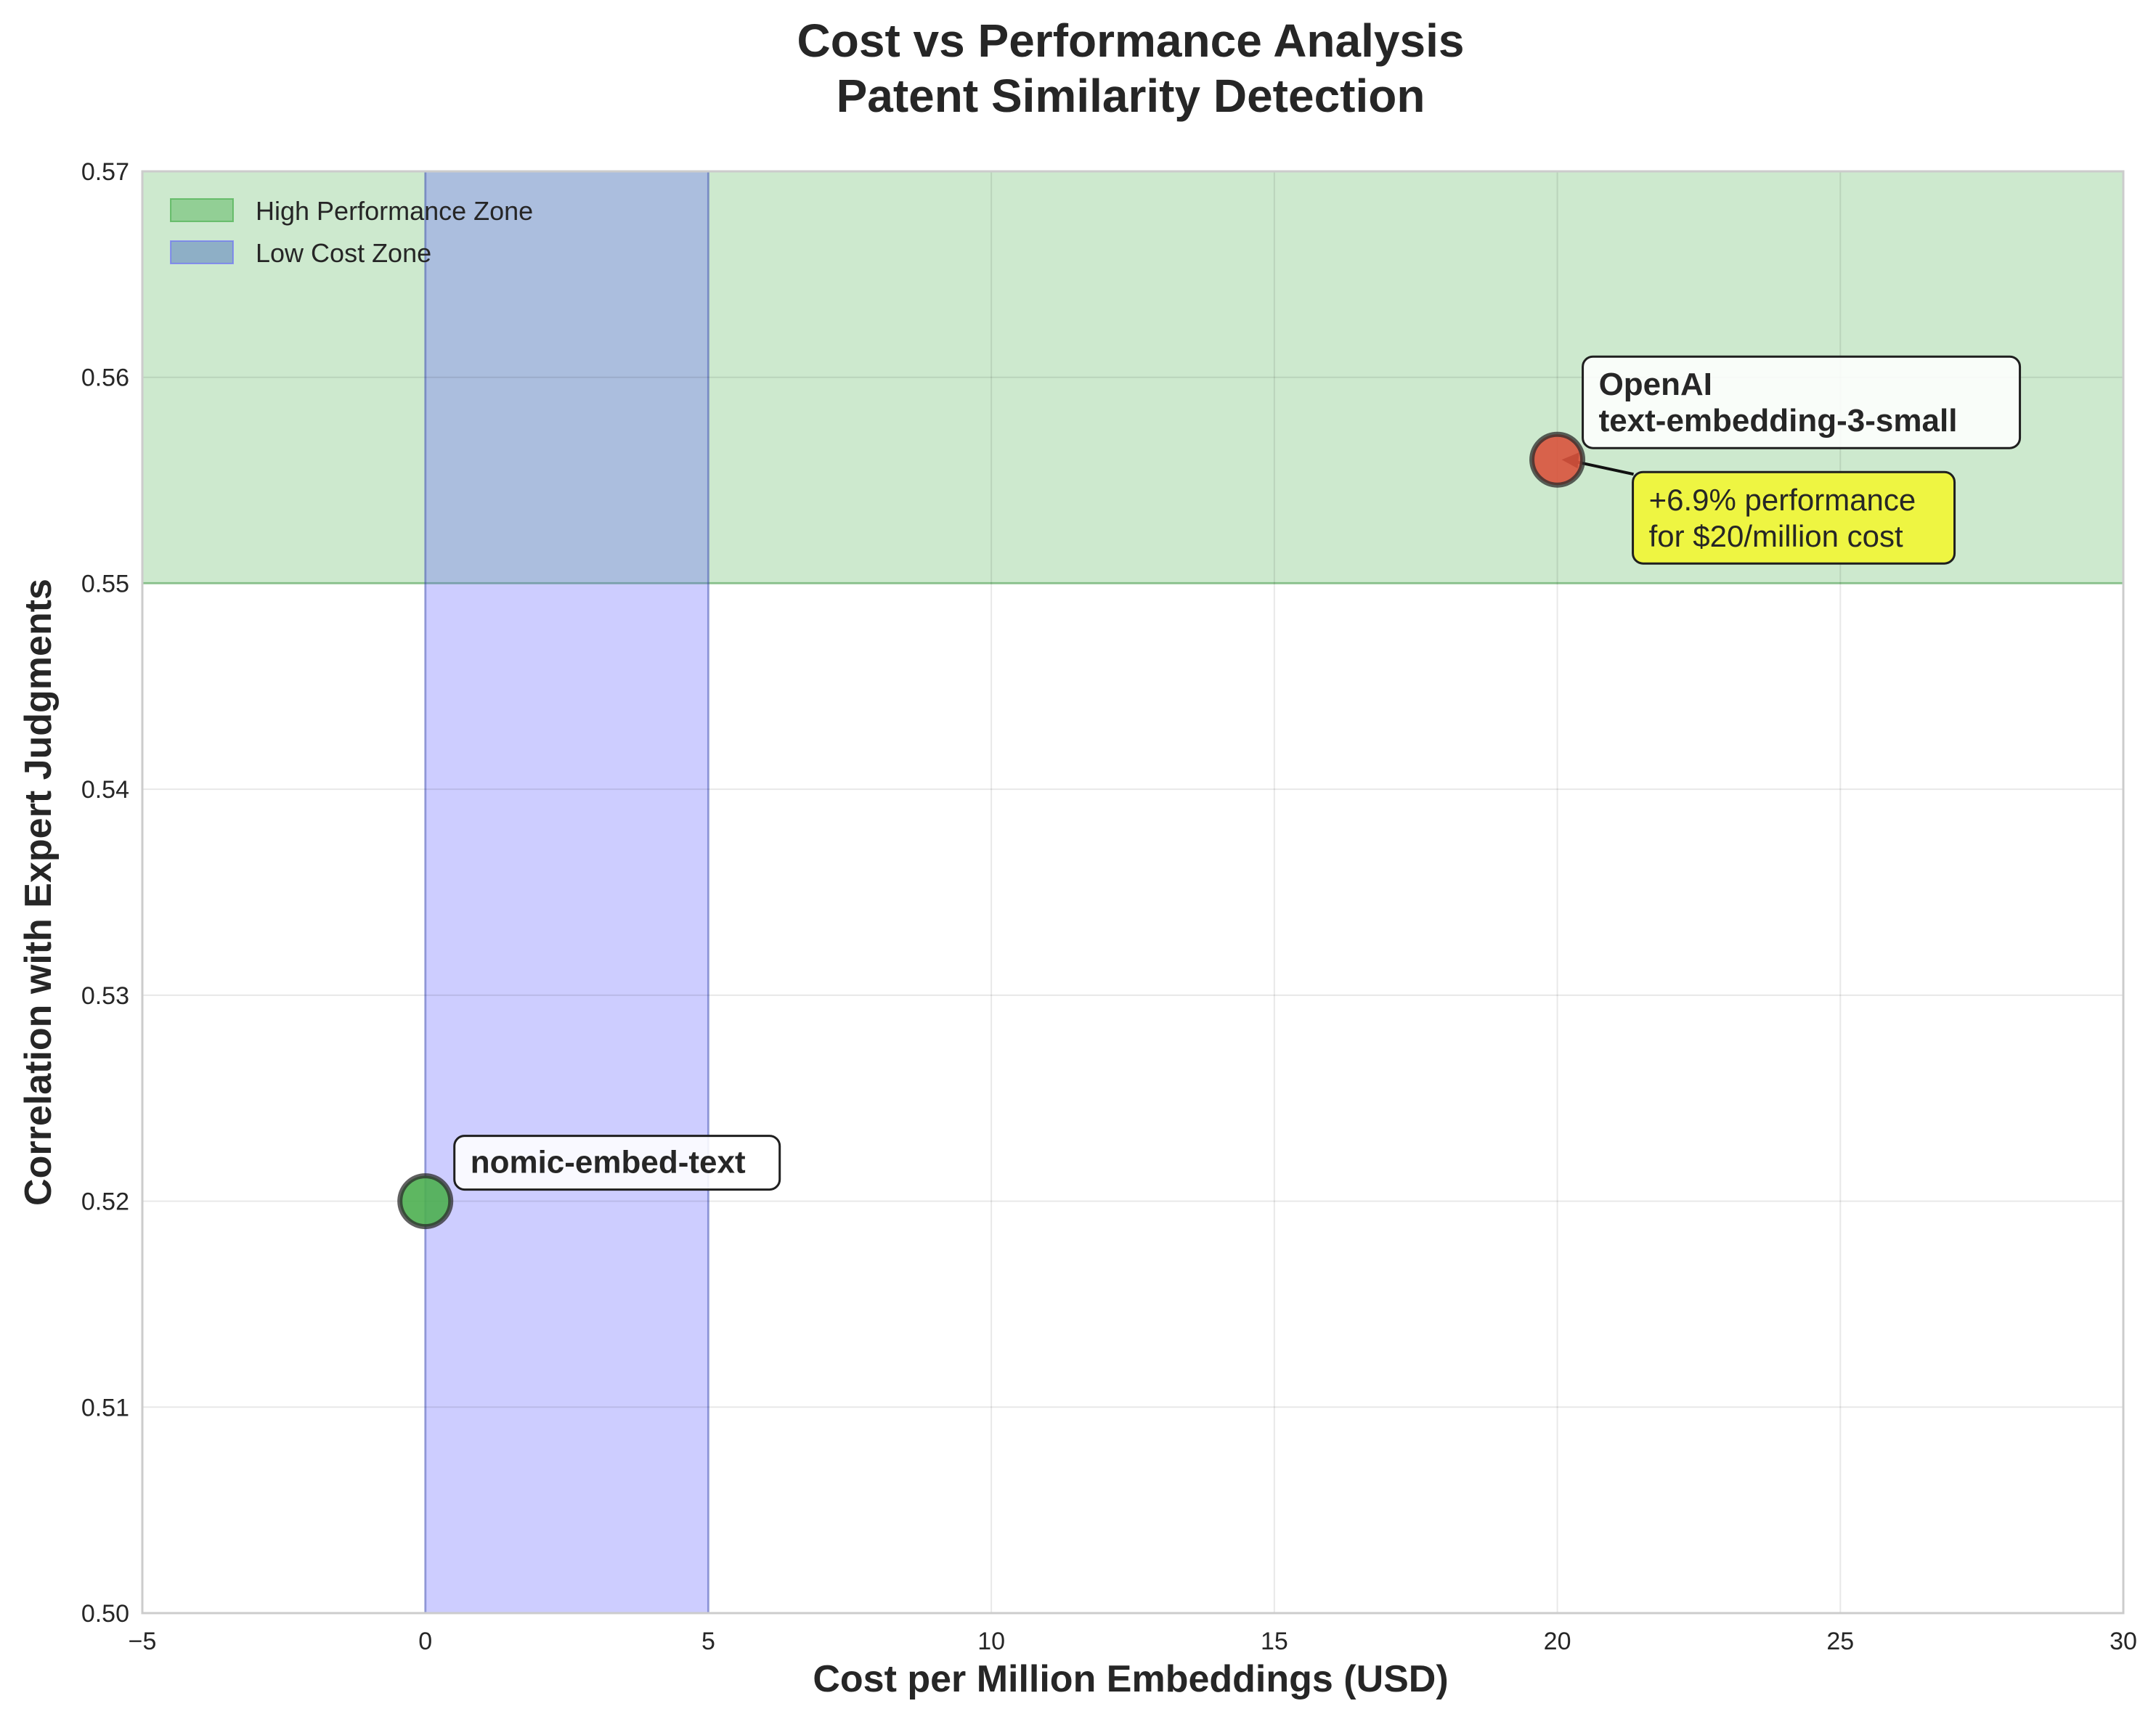 This screenshot has width=2156, height=1722. What do you see at coordinates (1131, 96) in the screenshot?
I see `chart-title-line-2: Patent Similarity Detection` at bounding box center [1131, 96].